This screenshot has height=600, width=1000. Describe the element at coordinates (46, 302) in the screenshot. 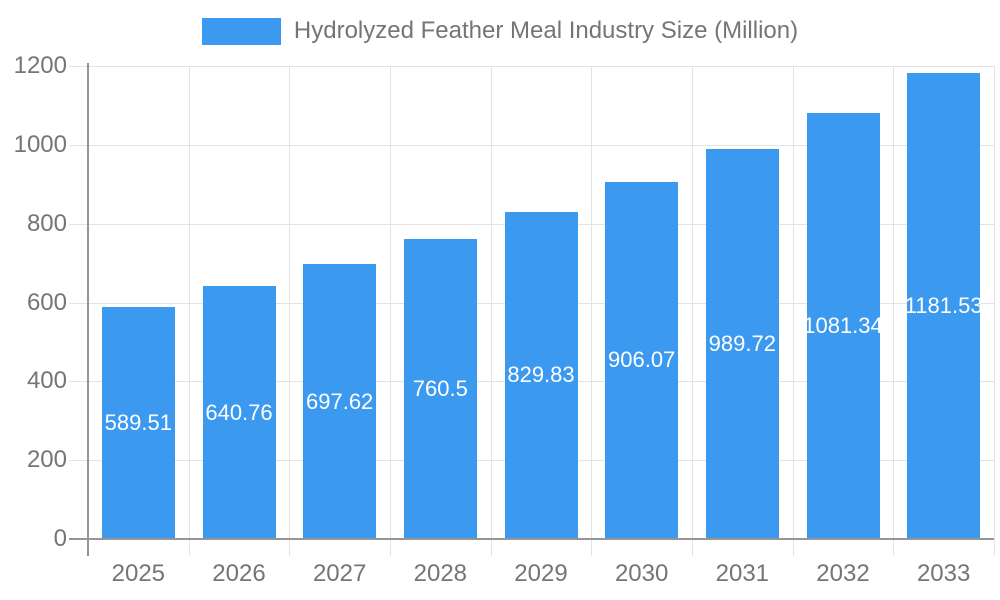

I see `y-tick-label: 600` at that location.